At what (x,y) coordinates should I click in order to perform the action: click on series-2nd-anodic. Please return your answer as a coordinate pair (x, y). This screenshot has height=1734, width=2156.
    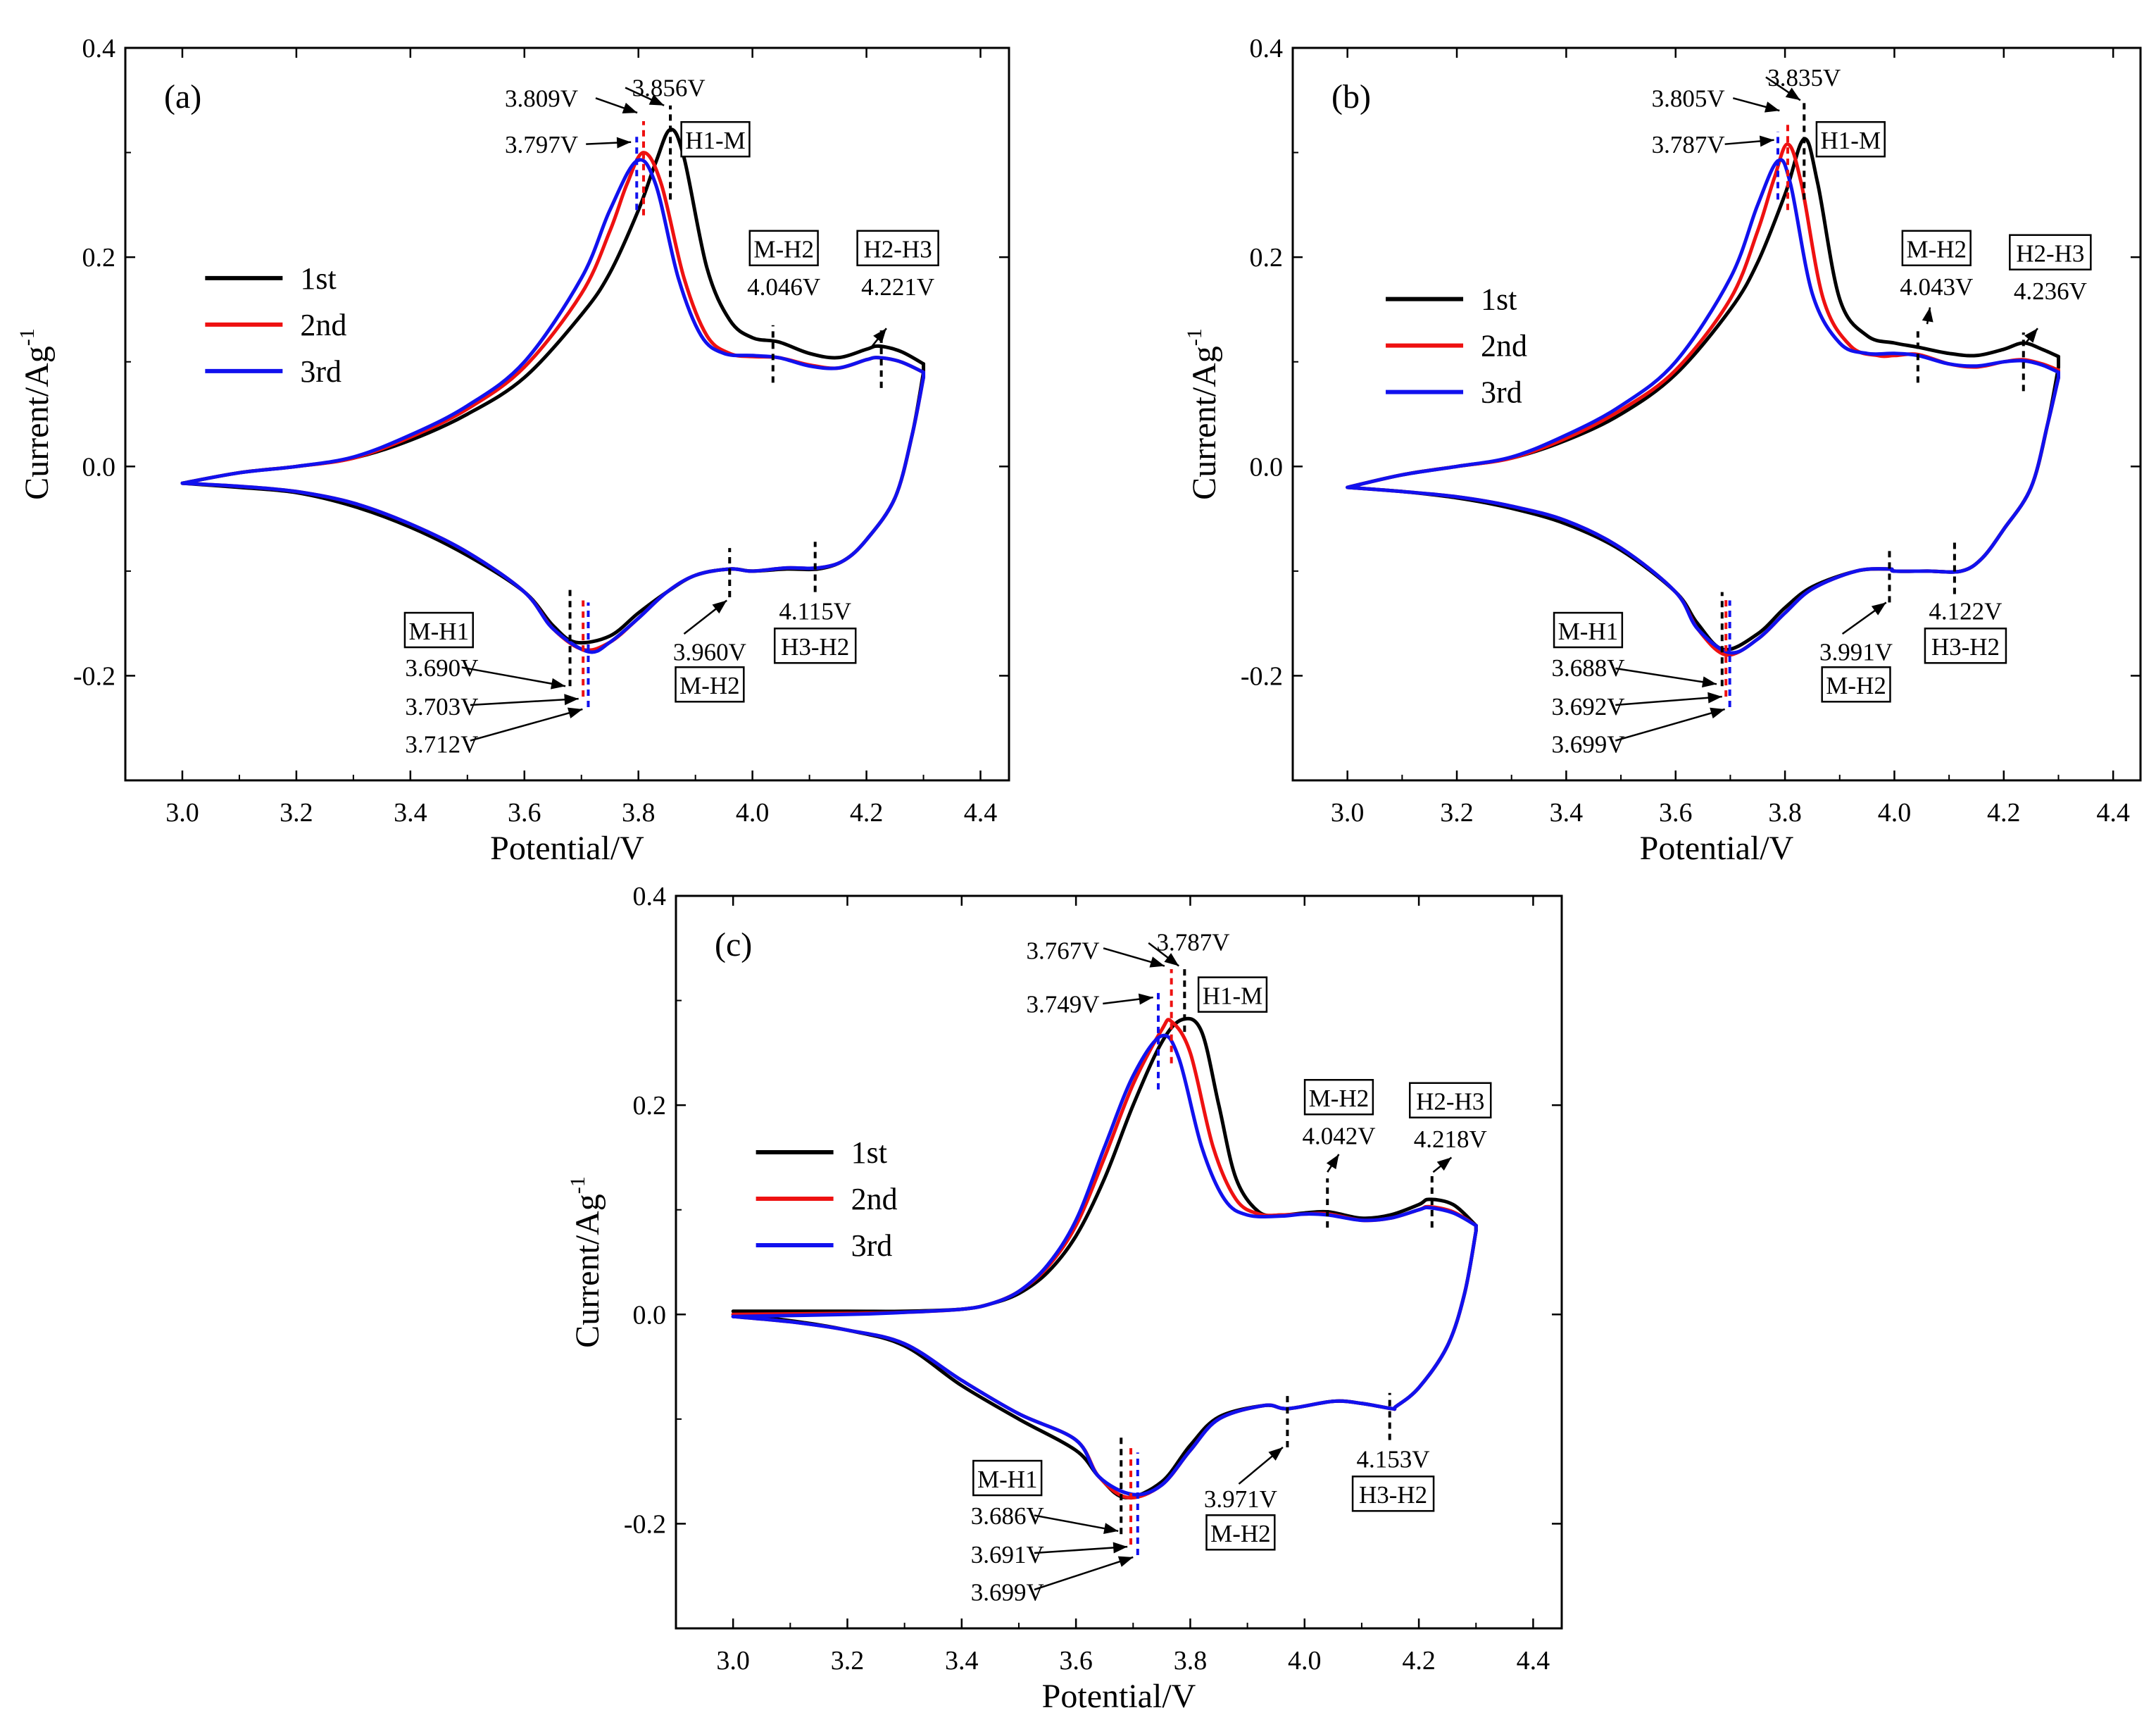
    Looking at the image, I should click on (1703, 315).